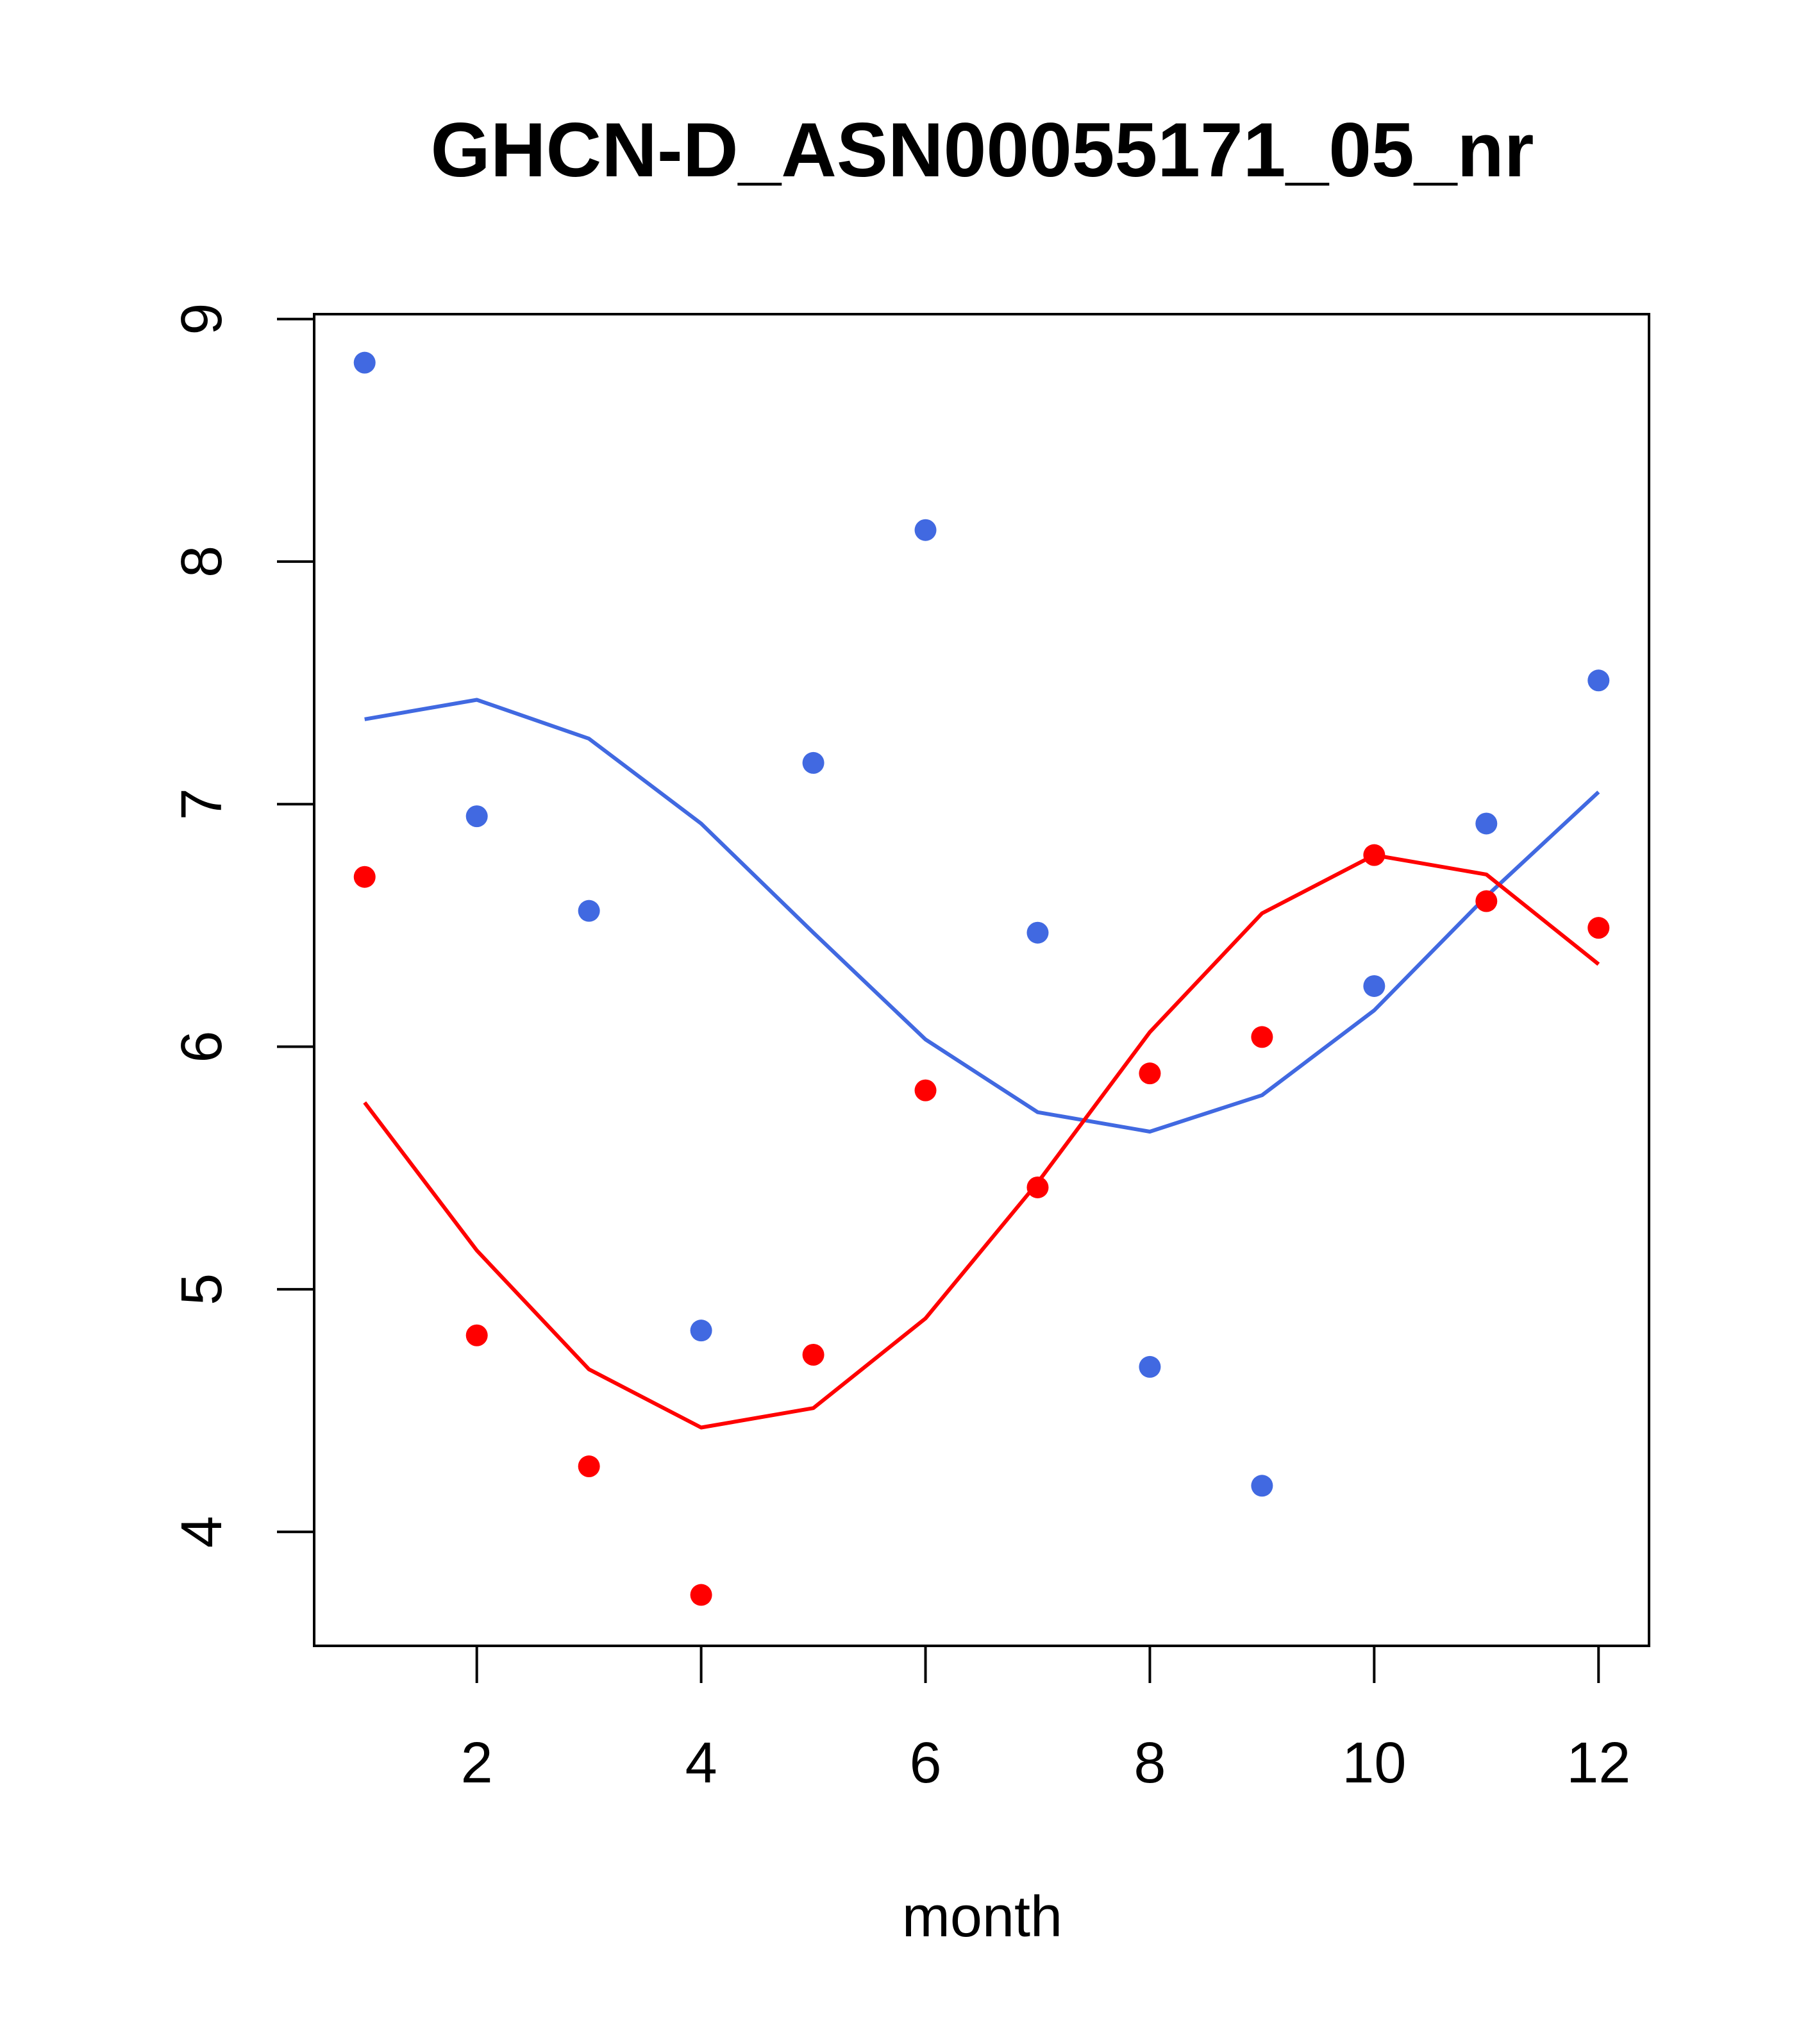 The image size is (1817, 2044). What do you see at coordinates (202, 319) in the screenshot?
I see `y-tick-label: 9` at bounding box center [202, 319].